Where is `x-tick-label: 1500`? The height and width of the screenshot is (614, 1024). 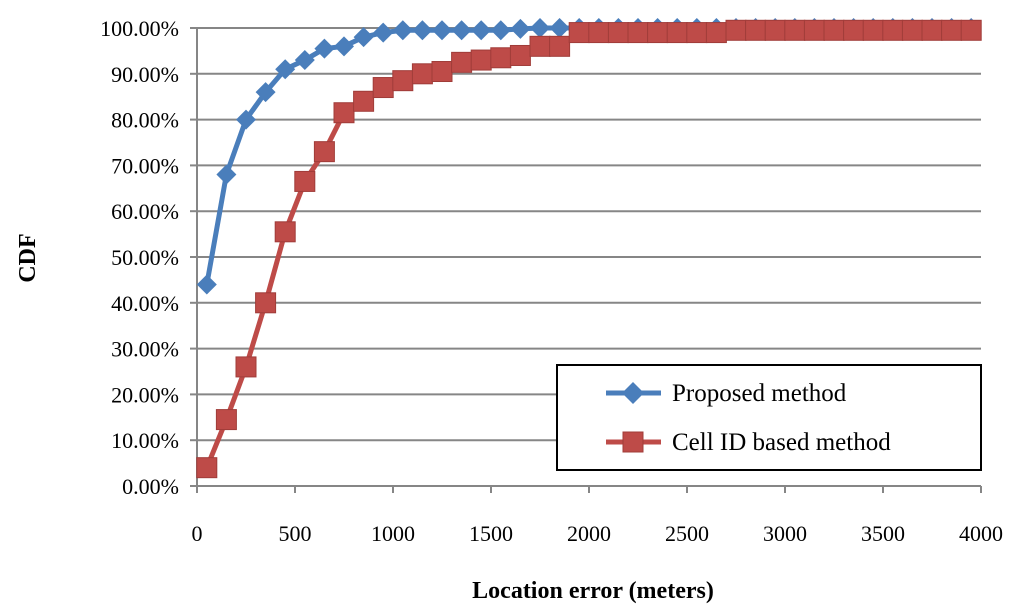
x-tick-label: 1500 is located at coordinates (491, 533).